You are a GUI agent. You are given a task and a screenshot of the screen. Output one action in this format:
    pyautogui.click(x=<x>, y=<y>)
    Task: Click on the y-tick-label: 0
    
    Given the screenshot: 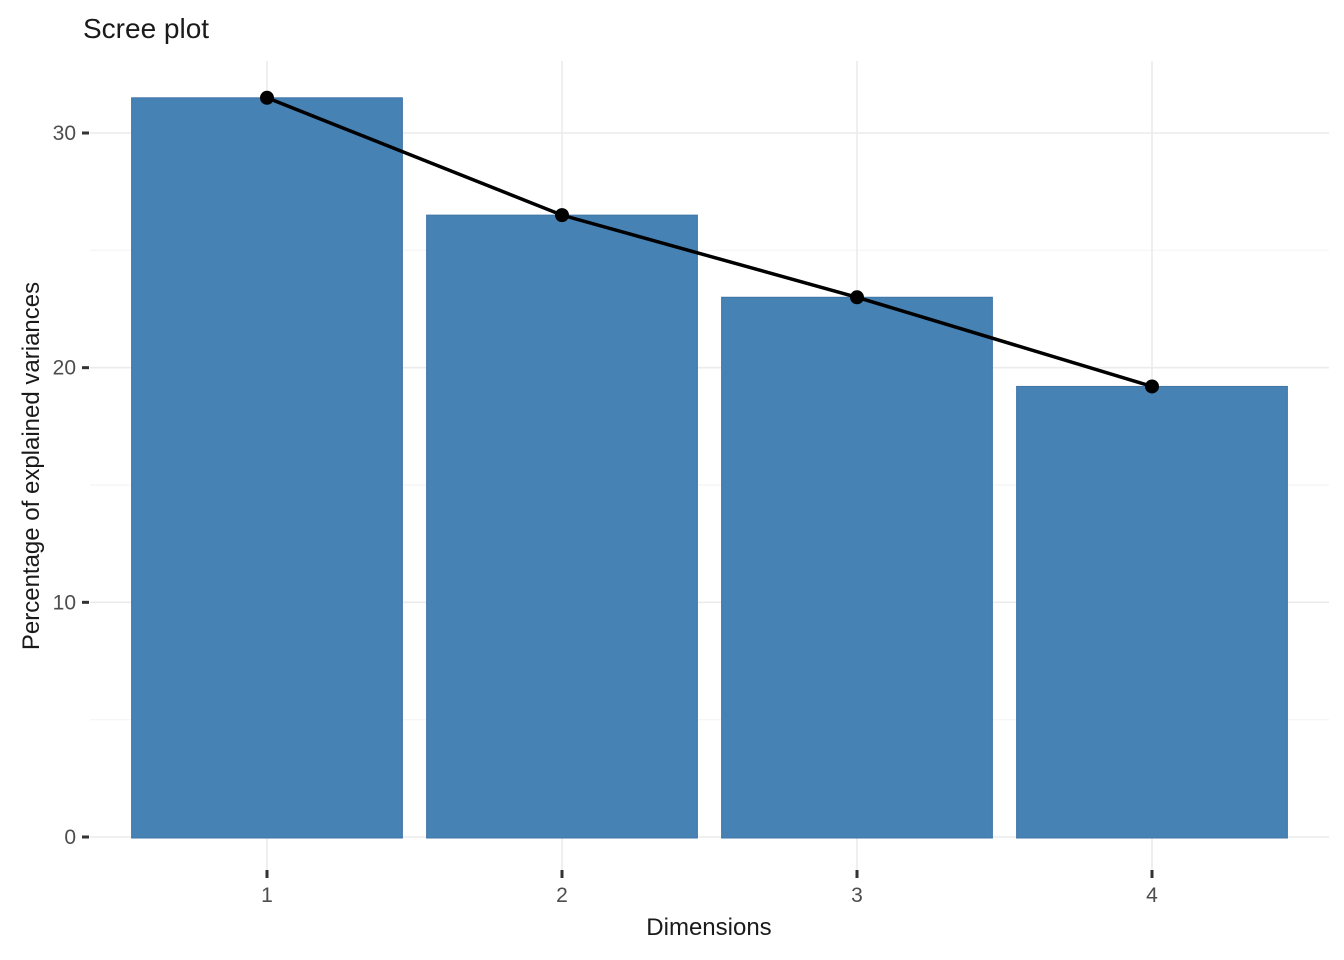 What is the action you would take?
    pyautogui.click(x=70, y=837)
    